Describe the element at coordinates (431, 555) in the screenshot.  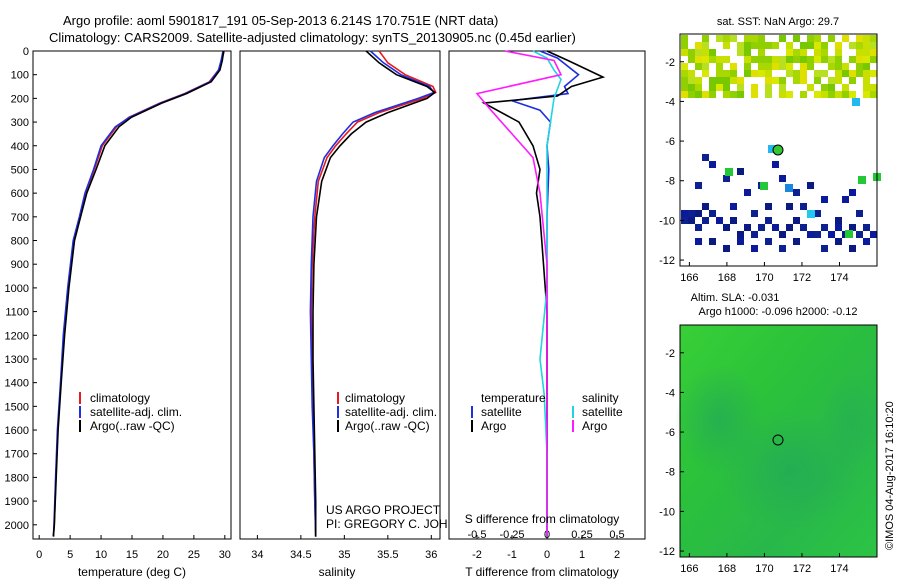
I see `x-tick-label: 36` at that location.